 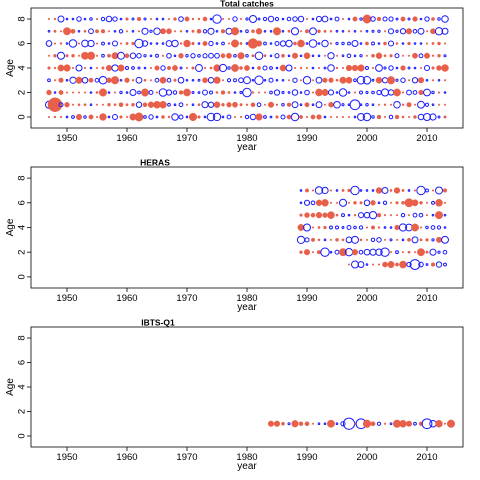 What do you see at coordinates (155, 163) in the screenshot?
I see `chart-title: HERAS` at bounding box center [155, 163].